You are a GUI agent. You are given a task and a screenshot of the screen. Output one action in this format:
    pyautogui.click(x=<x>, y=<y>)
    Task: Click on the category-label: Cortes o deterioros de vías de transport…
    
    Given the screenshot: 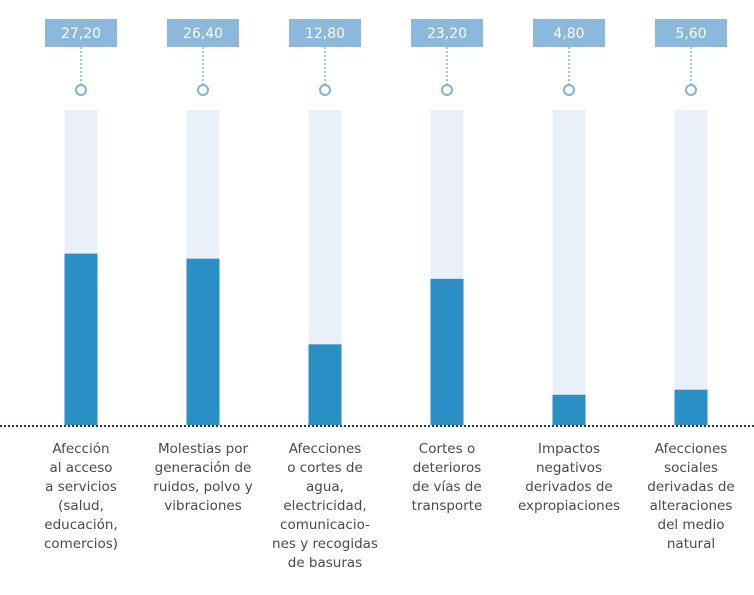 What is the action you would take?
    pyautogui.click(x=447, y=477)
    